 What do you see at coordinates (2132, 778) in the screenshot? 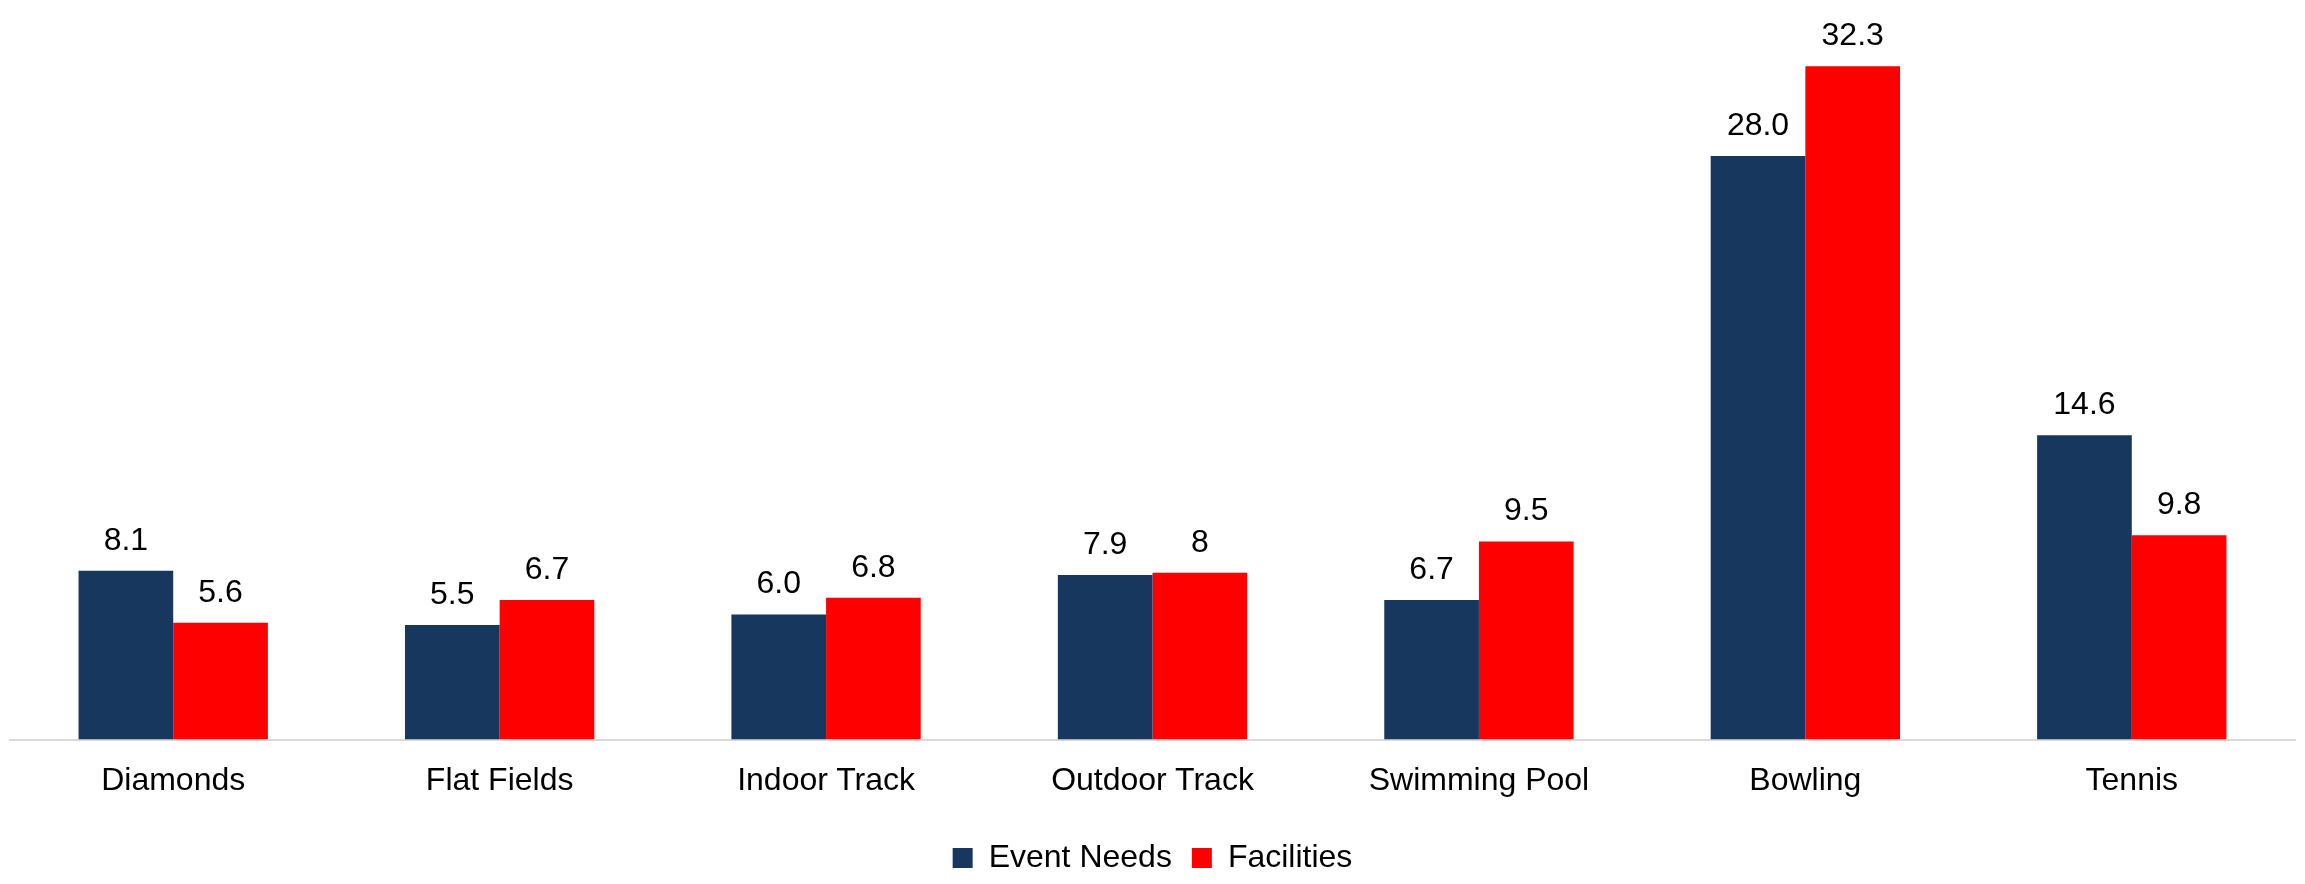
I see `x-tick-label: Tennis` at bounding box center [2132, 778].